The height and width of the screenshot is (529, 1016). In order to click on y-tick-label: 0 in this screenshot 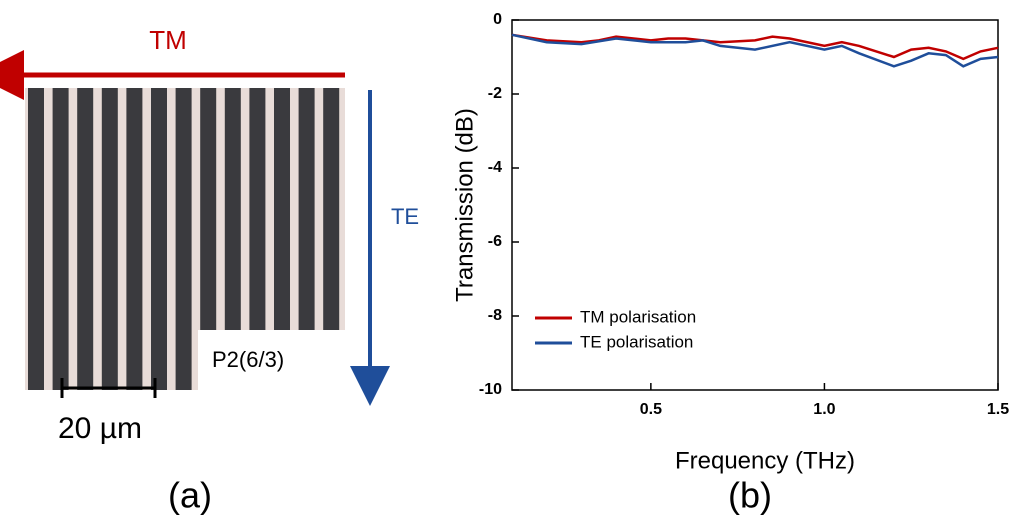, I will do `click(497, 19)`.